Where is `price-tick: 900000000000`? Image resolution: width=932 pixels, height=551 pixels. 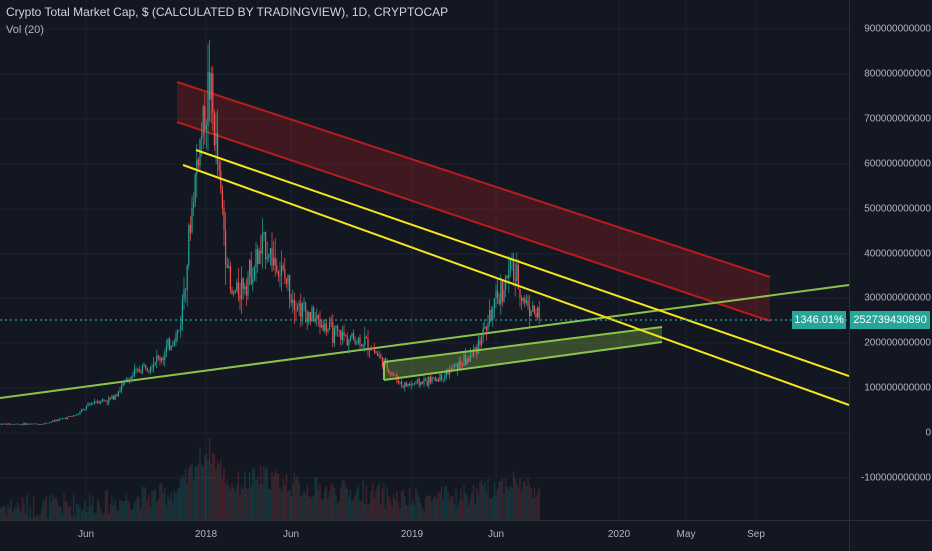 price-tick: 900000000000 is located at coordinates (897, 29).